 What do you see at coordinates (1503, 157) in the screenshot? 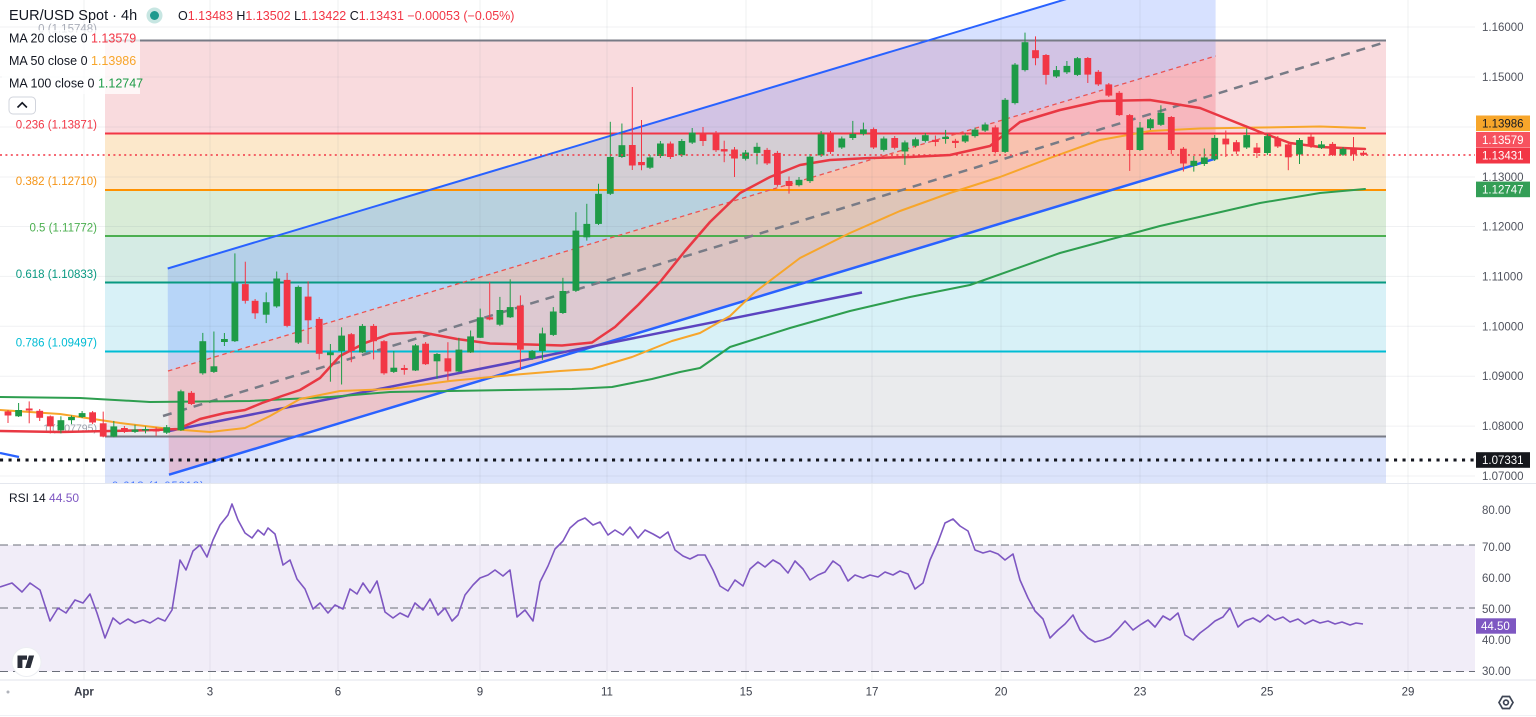
I see `svg-text: 1.13431` at bounding box center [1503, 157].